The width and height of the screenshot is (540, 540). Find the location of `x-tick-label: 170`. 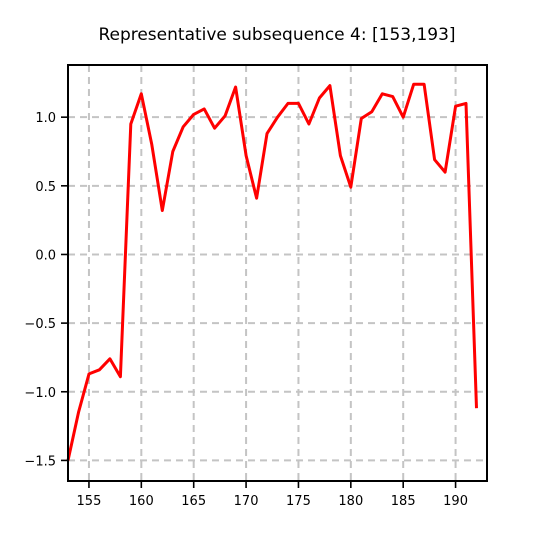

x-tick-label: 170 is located at coordinates (246, 501).